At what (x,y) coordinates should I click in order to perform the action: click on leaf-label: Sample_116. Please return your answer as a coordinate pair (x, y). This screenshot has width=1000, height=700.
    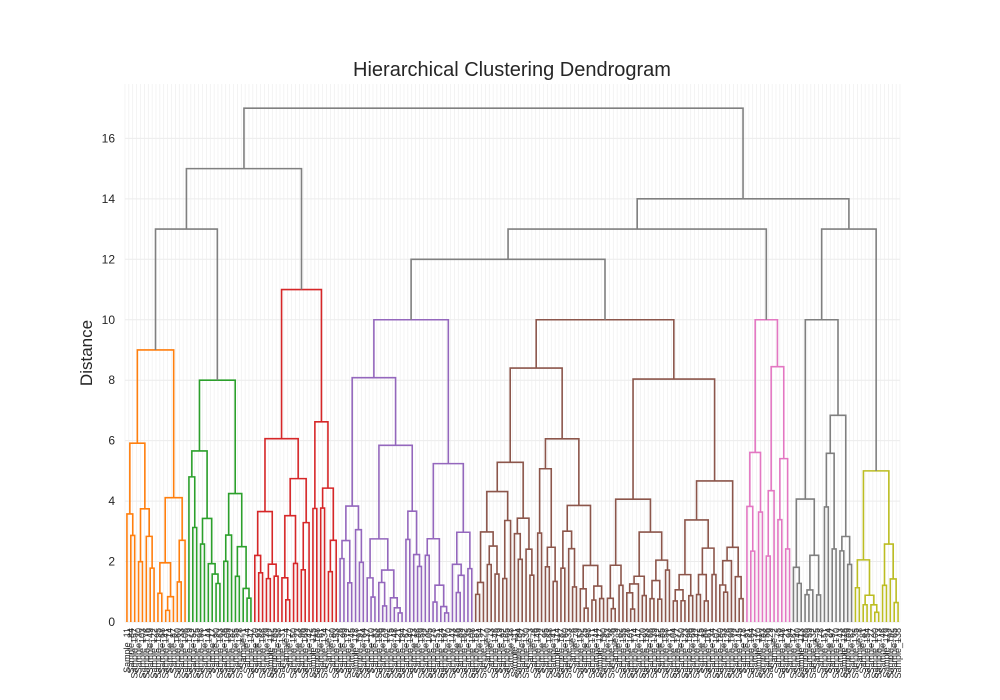
    Looking at the image, I should click on (844, 653).